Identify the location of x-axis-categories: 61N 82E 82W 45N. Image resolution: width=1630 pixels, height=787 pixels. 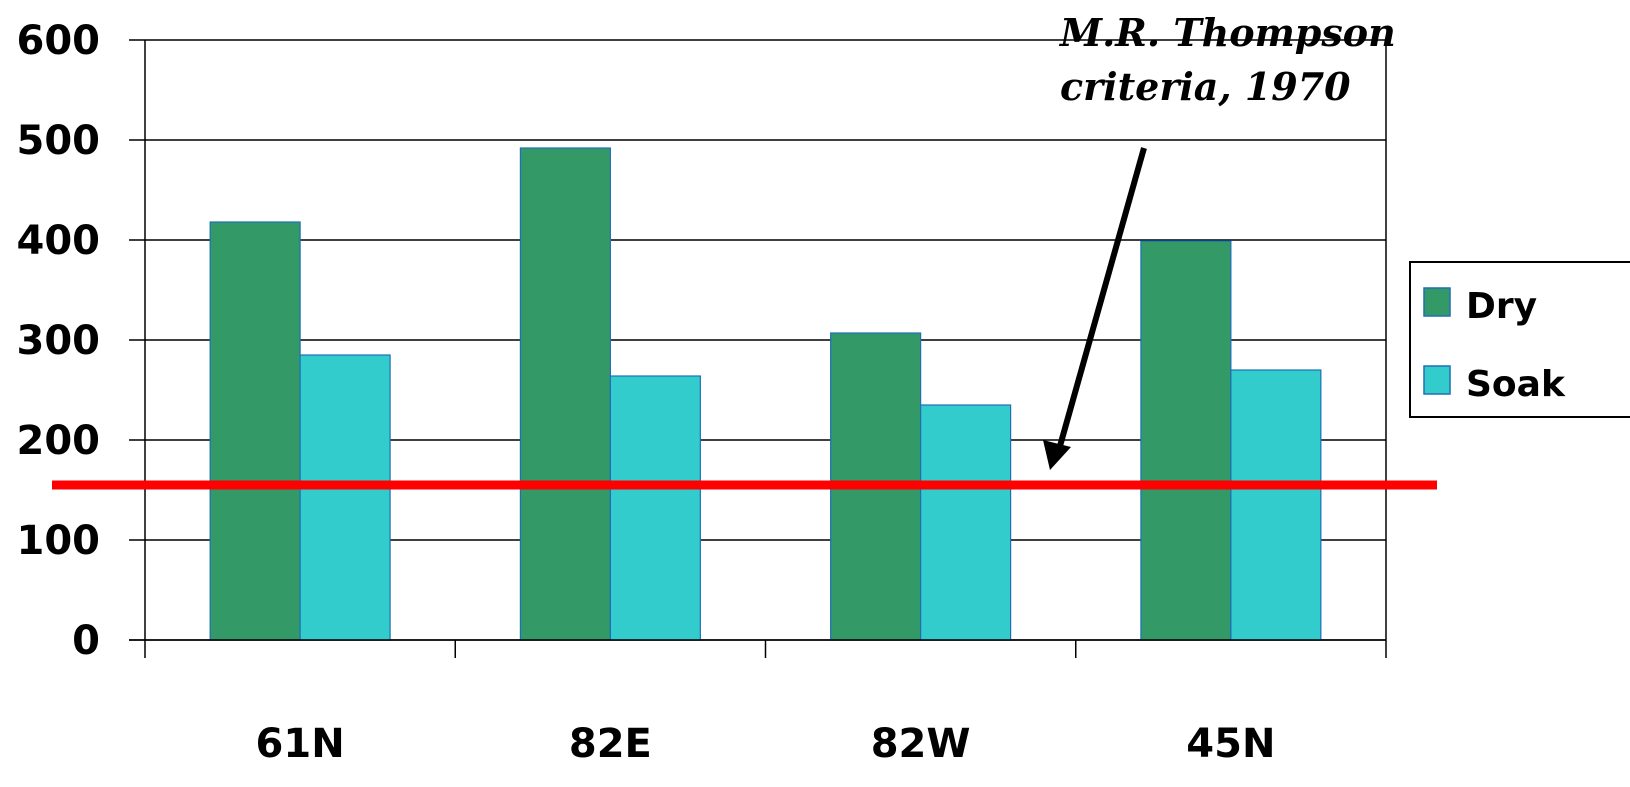
(766, 744).